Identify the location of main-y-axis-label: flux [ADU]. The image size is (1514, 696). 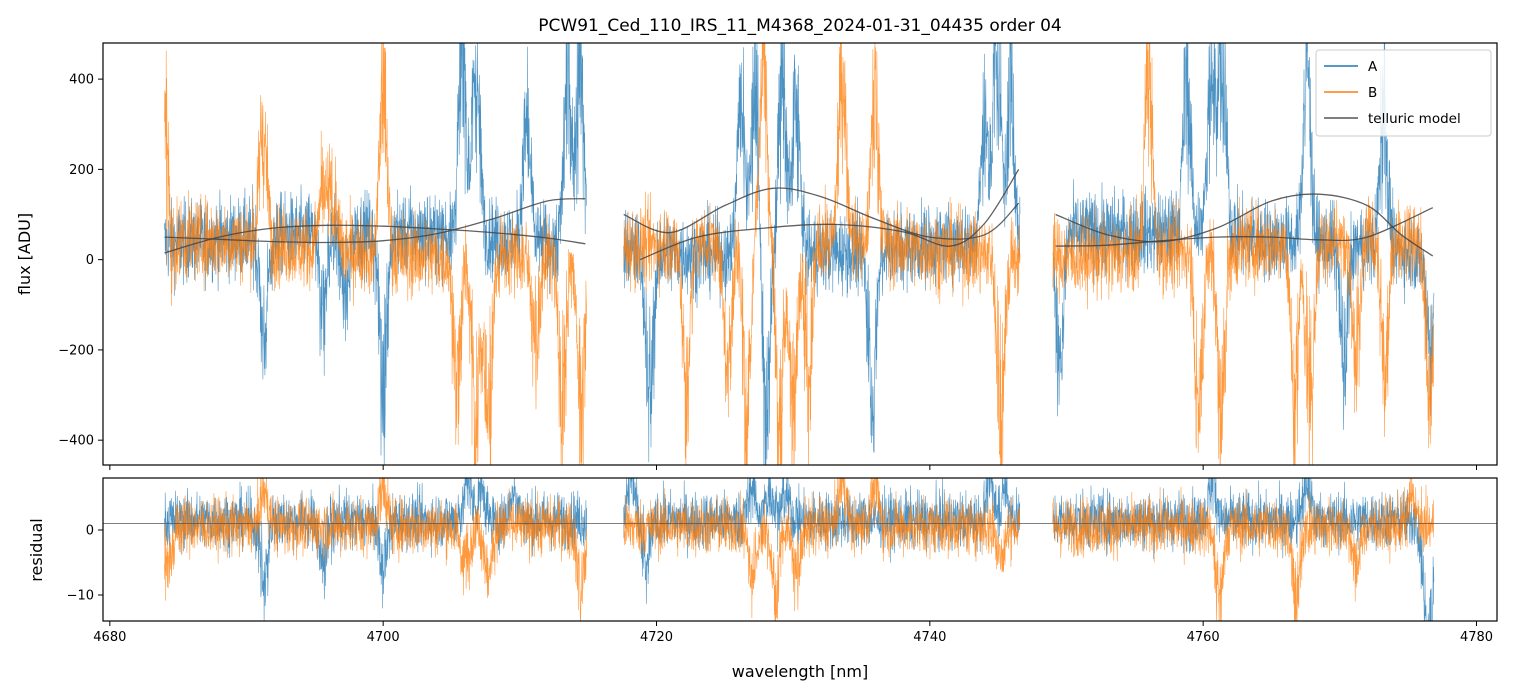
(24, 254).